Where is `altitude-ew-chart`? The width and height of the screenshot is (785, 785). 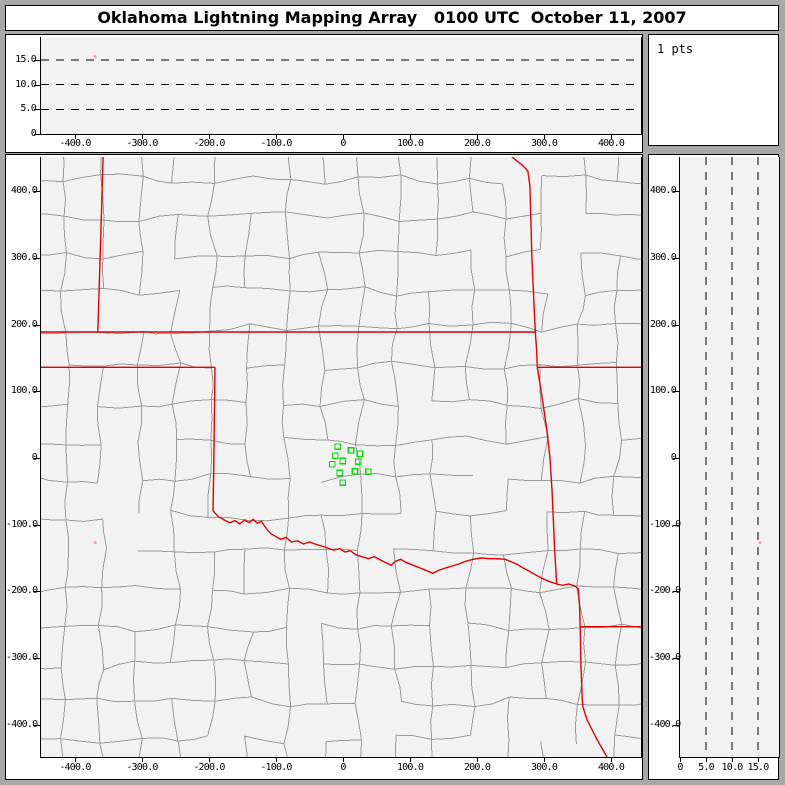 altitude-ew-chart is located at coordinates (341, 82).